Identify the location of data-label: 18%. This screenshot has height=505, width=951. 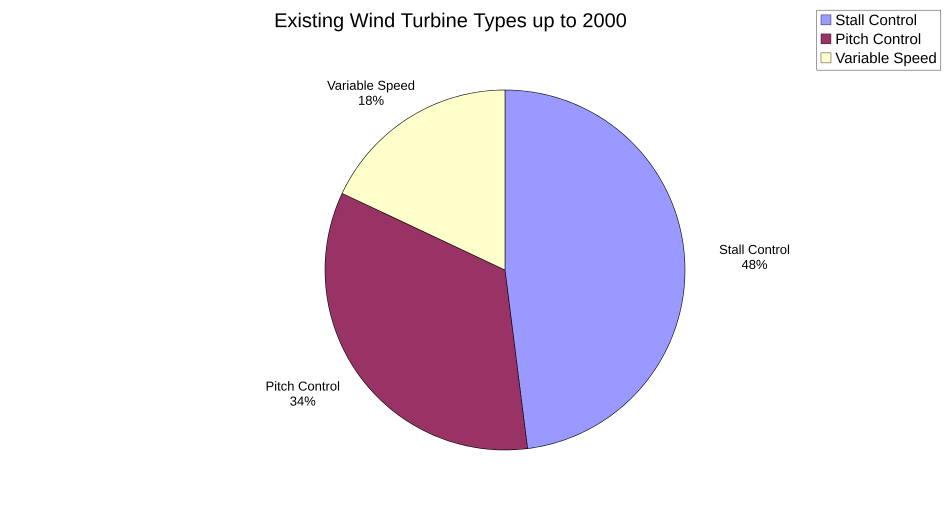
(371, 100).